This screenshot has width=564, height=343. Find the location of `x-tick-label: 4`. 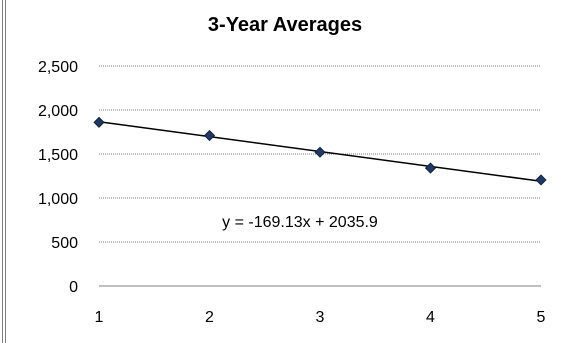

x-tick-label: 4 is located at coordinates (430, 317).